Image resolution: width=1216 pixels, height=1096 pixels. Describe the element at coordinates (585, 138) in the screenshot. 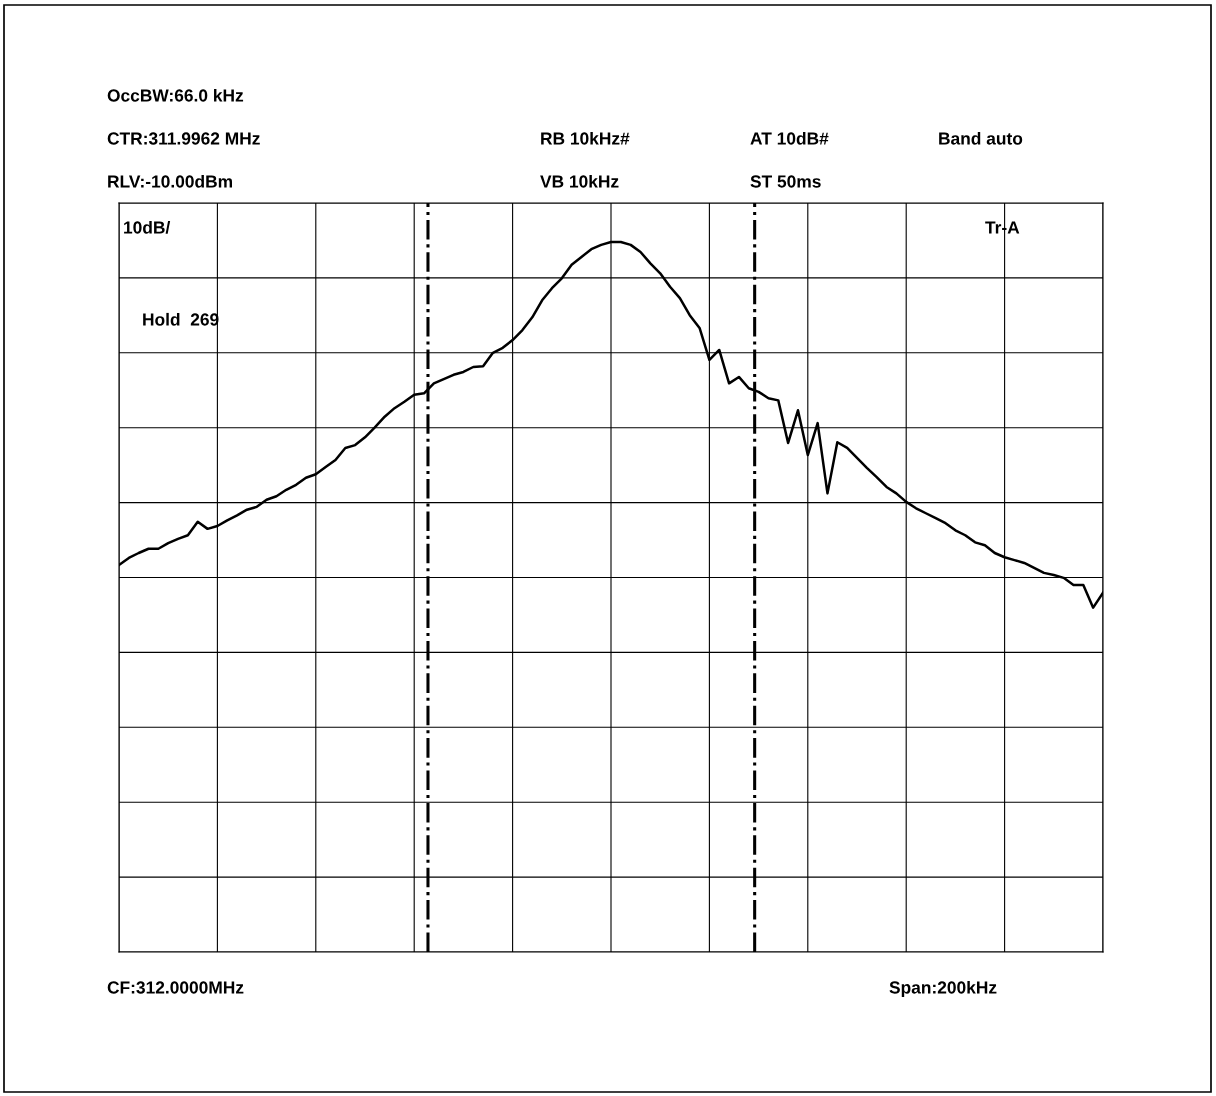

I see `text: RB 10kHz#` at that location.